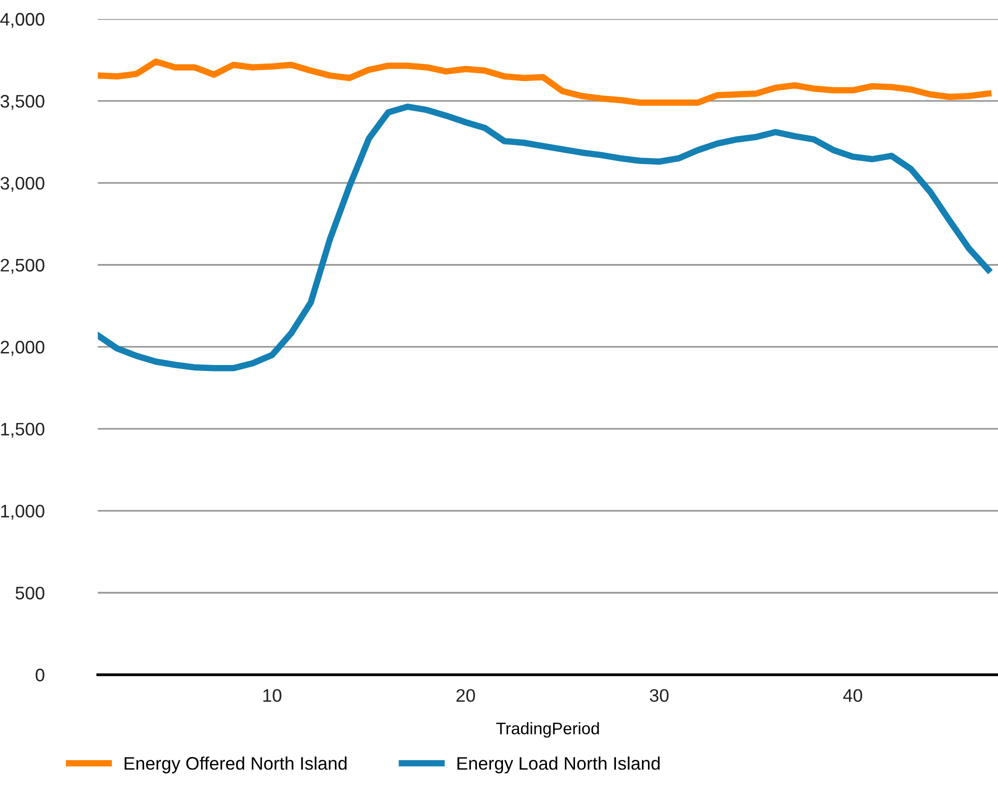  Describe the element at coordinates (547, 730) in the screenshot. I see `x-axis-title: TradingPeriod` at that location.